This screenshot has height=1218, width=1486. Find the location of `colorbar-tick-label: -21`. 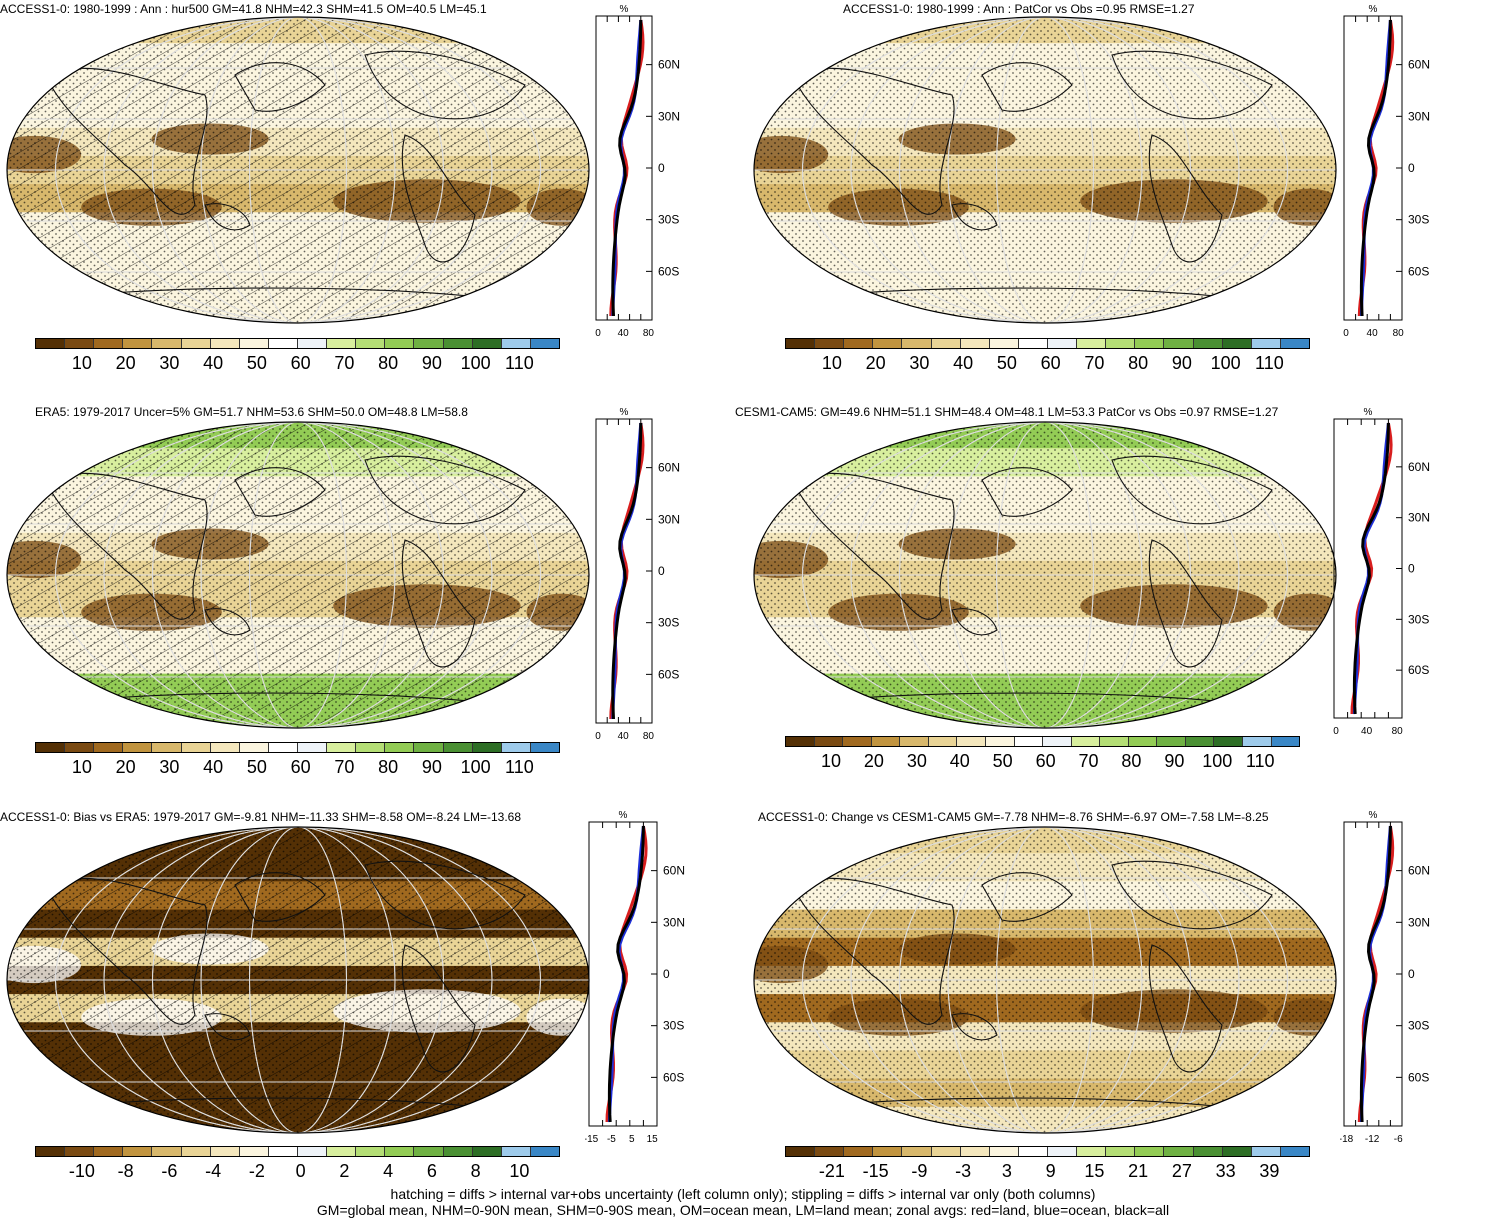

colorbar-tick-label: -21 is located at coordinates (831, 1171).